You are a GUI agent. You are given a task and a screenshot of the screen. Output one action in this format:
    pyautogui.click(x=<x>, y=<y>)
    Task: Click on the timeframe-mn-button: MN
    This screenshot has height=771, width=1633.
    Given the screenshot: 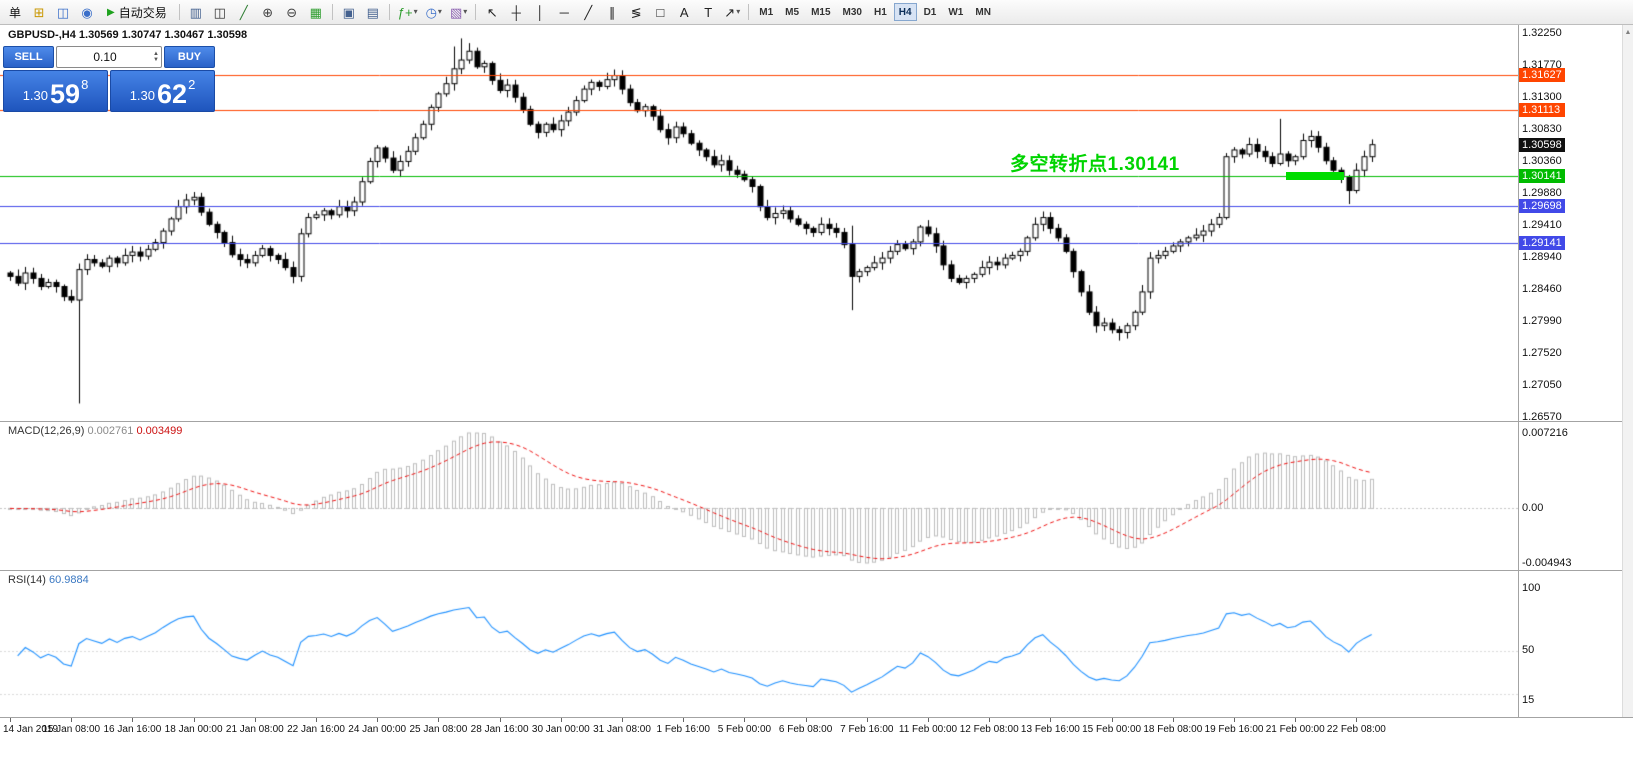 What is the action you would take?
    pyautogui.click(x=983, y=12)
    